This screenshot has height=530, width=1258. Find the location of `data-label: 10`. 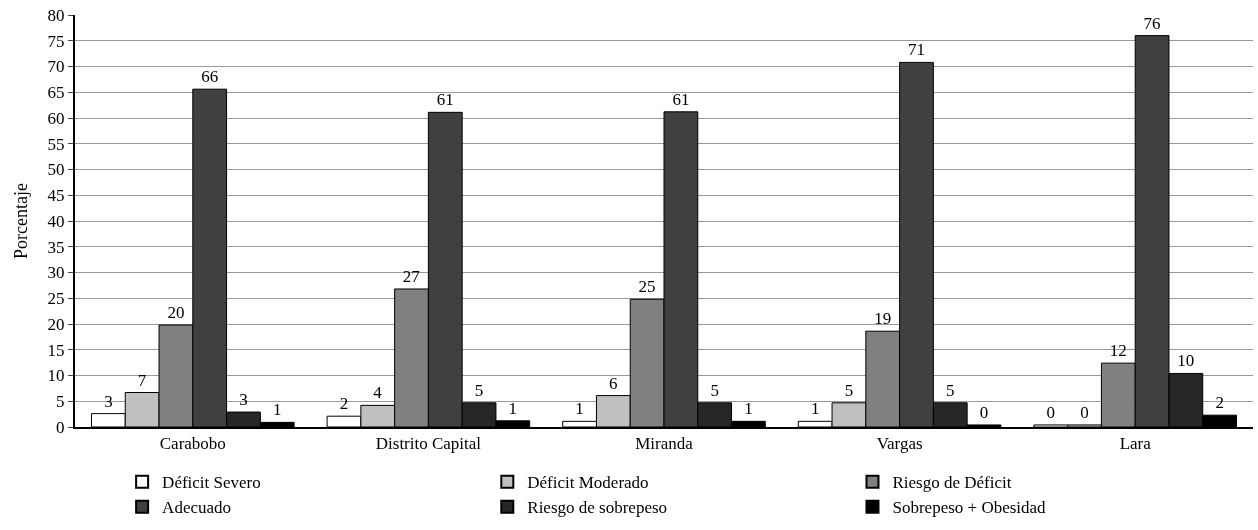

data-label: 10 is located at coordinates (1186, 361).